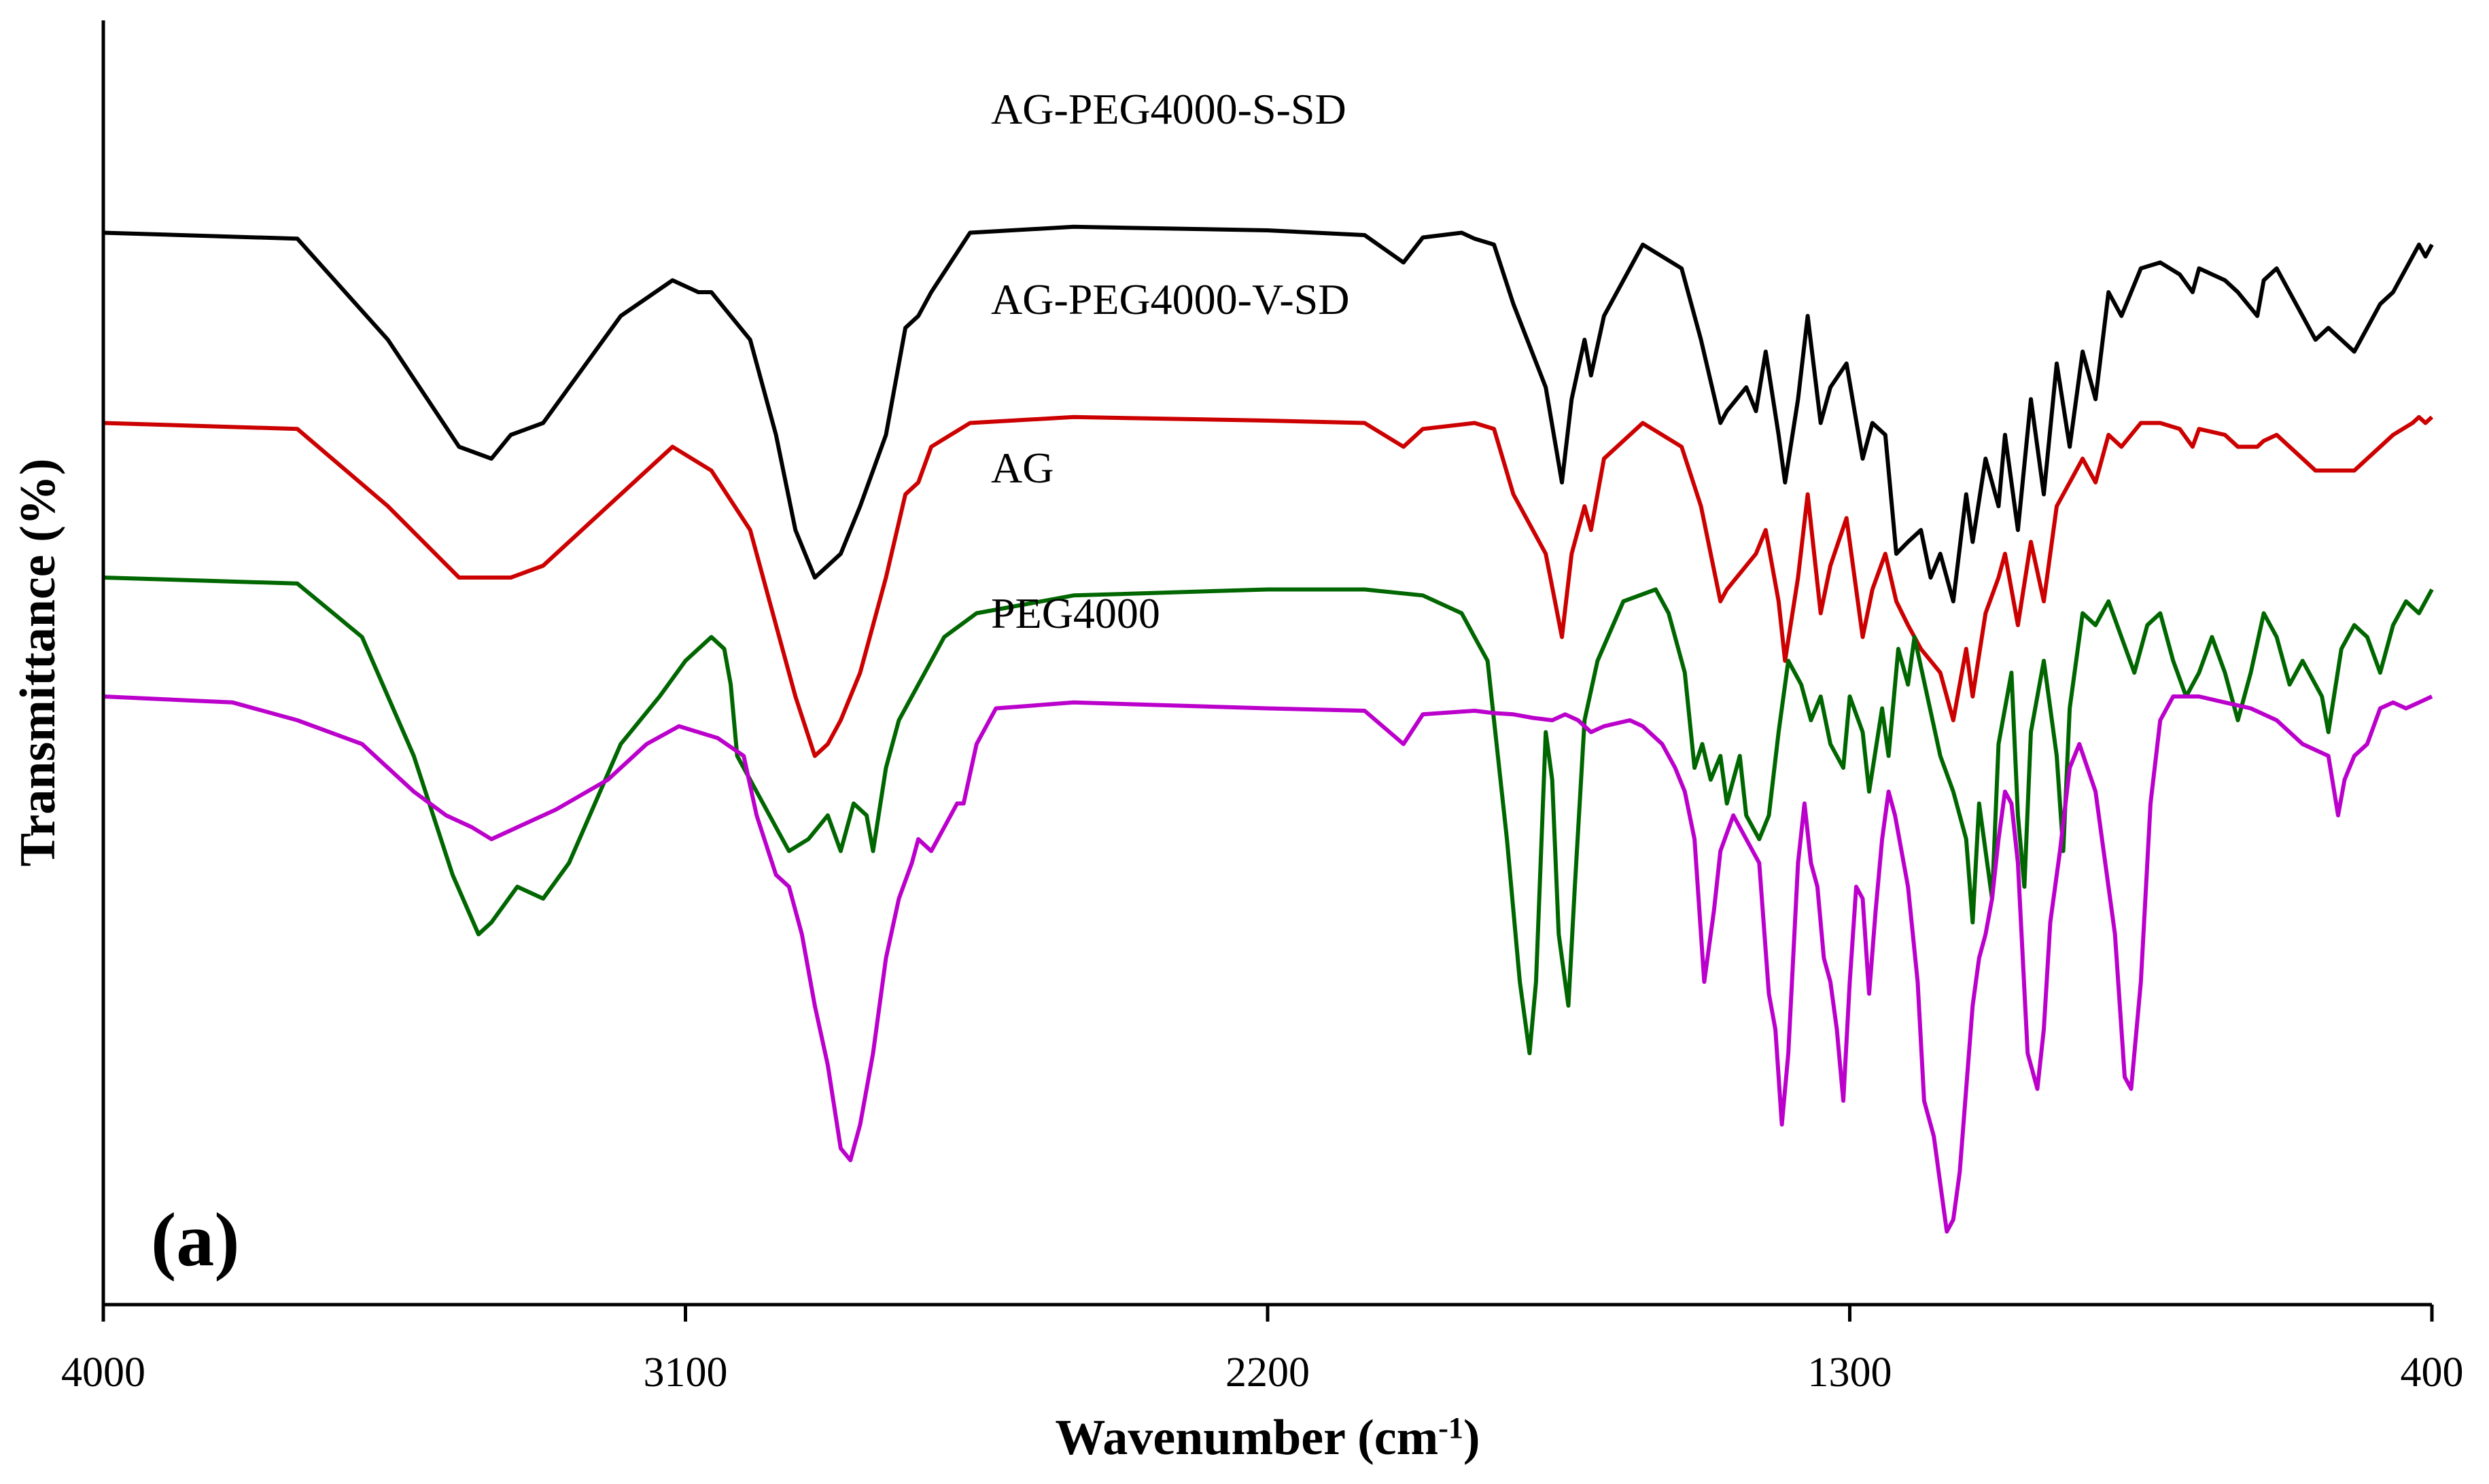 Image resolution: width=2489 pixels, height=1484 pixels. What do you see at coordinates (1170, 299) in the screenshot?
I see `series-label-ag-peg4000-v-sd: AG-PEG4000-V-SD` at bounding box center [1170, 299].